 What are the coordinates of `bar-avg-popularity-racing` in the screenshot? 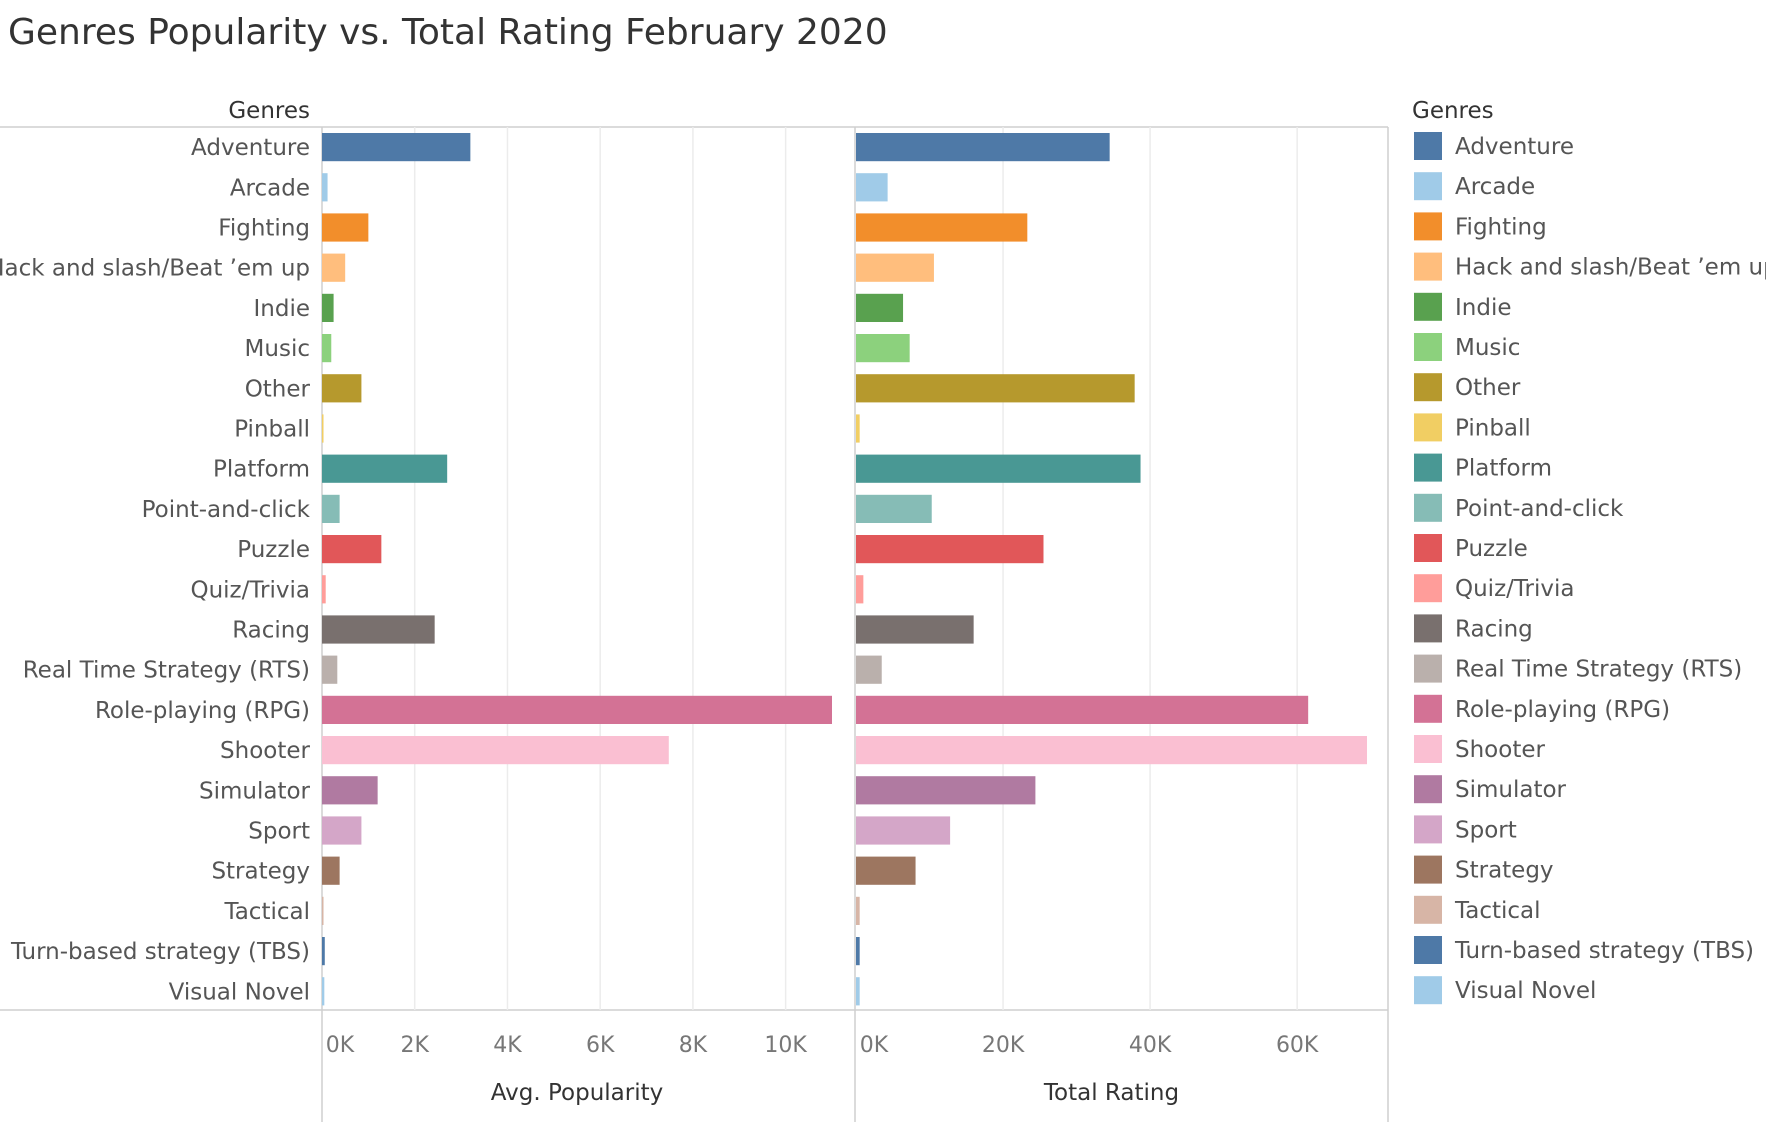 It's located at (378, 629).